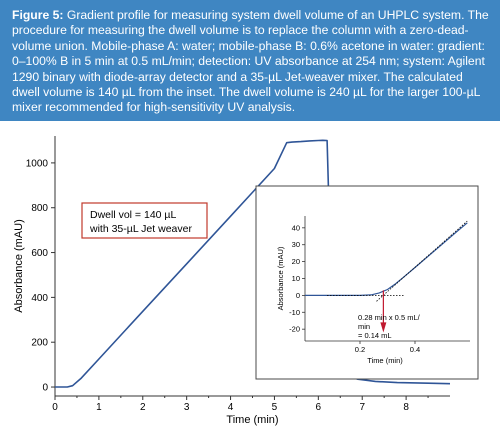 Image resolution: width=500 pixels, height=438 pixels. What do you see at coordinates (39, 343) in the screenshot?
I see `main-y-tick-label: 200` at bounding box center [39, 343].